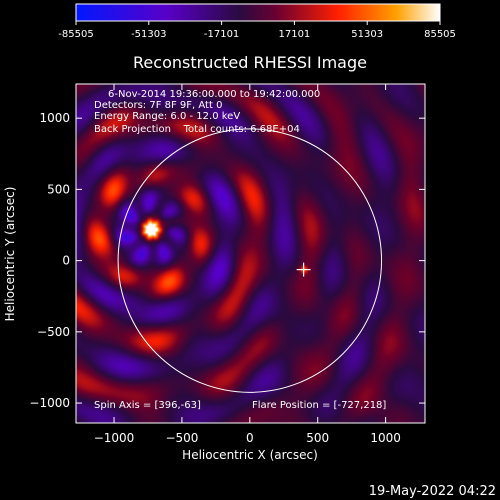 Image resolution: width=500 pixels, height=500 pixels. Describe the element at coordinates (181, 438) in the screenshot. I see `x-tick-label: −500` at that location.